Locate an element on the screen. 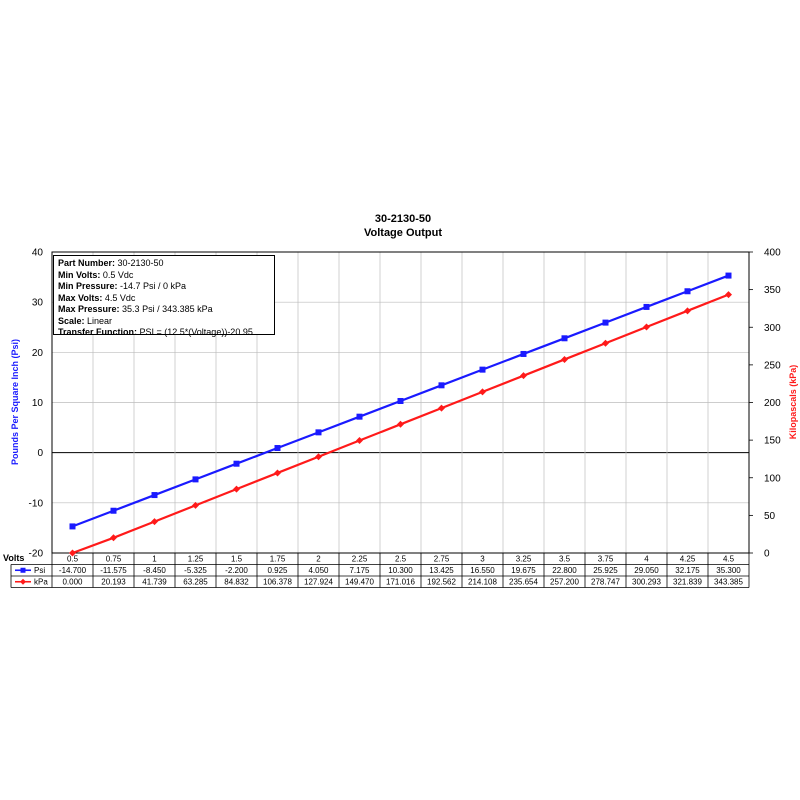 The height and width of the screenshot is (800, 800). x-tick-label: 3.75 is located at coordinates (606, 559).